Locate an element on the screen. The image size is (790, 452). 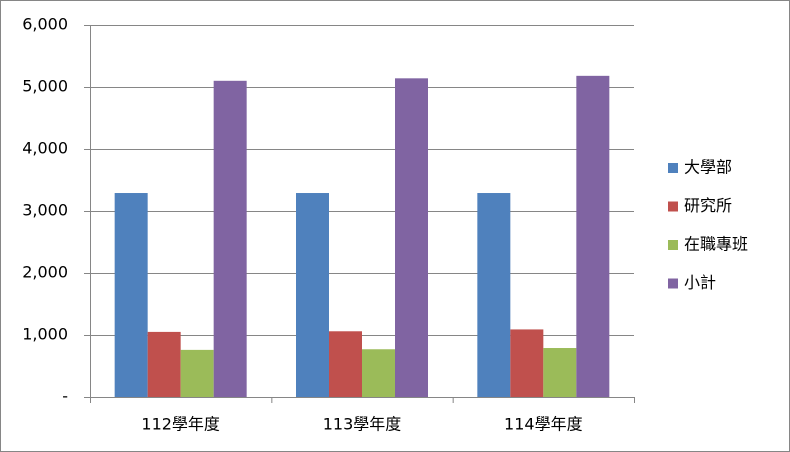
legend-label: 小計 is located at coordinates (700, 282).